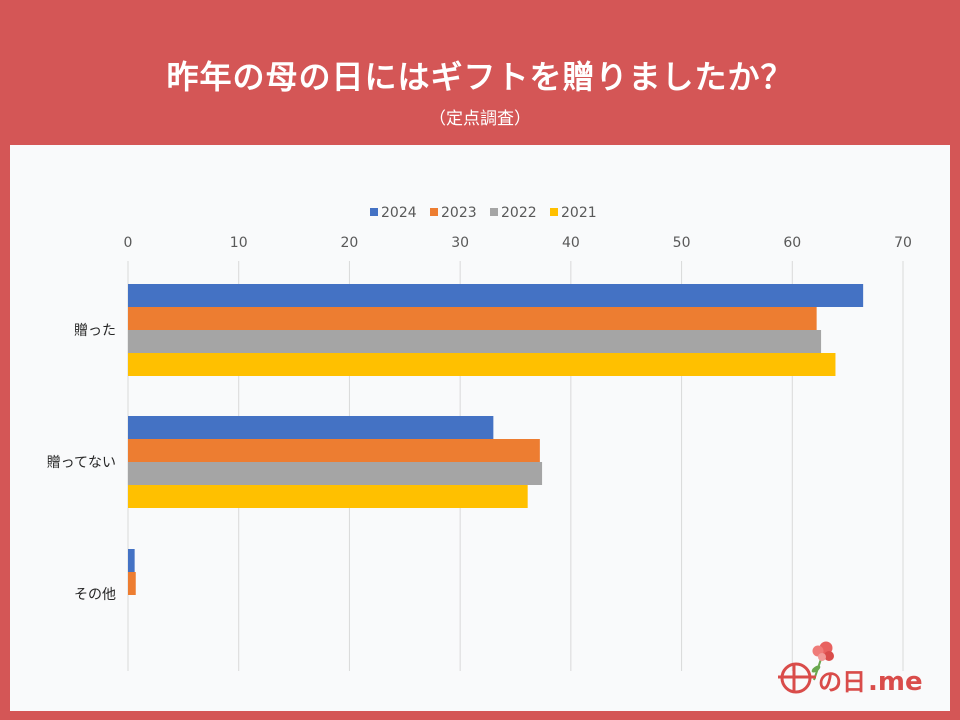 The image size is (960, 720). Describe the element at coordinates (554, 212) in the screenshot. I see `legend-swatch-2021` at that location.